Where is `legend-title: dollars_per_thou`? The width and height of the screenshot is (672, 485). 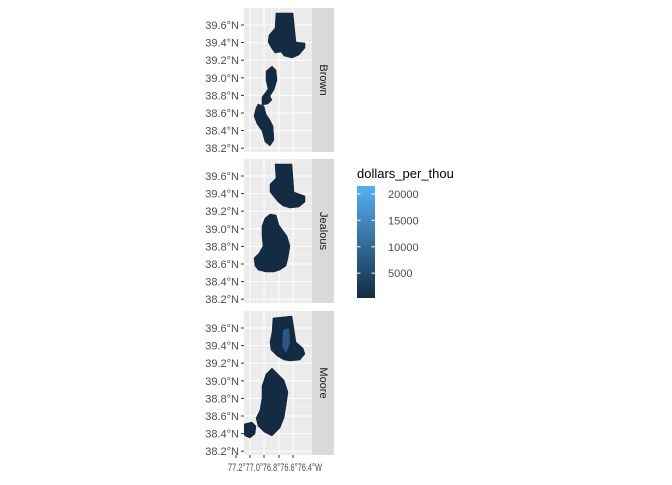 legend-title: dollars_per_thou is located at coordinates (405, 173).